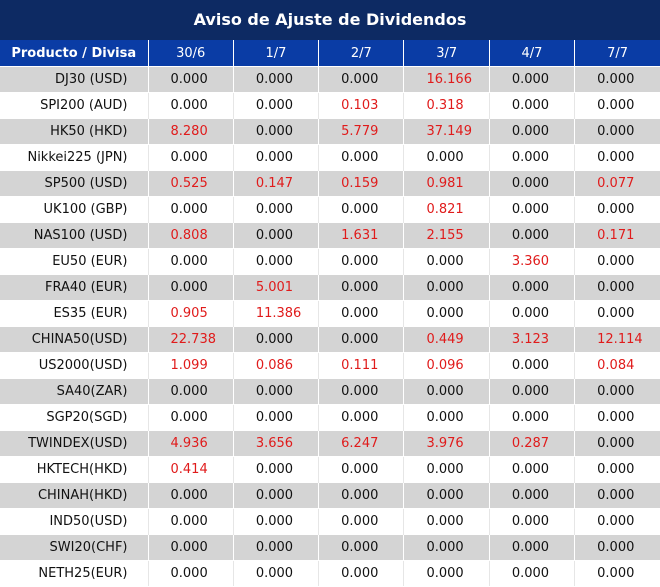 The height and width of the screenshot is (587, 660). I want to click on value-cell: 0.147, so click(275, 183).